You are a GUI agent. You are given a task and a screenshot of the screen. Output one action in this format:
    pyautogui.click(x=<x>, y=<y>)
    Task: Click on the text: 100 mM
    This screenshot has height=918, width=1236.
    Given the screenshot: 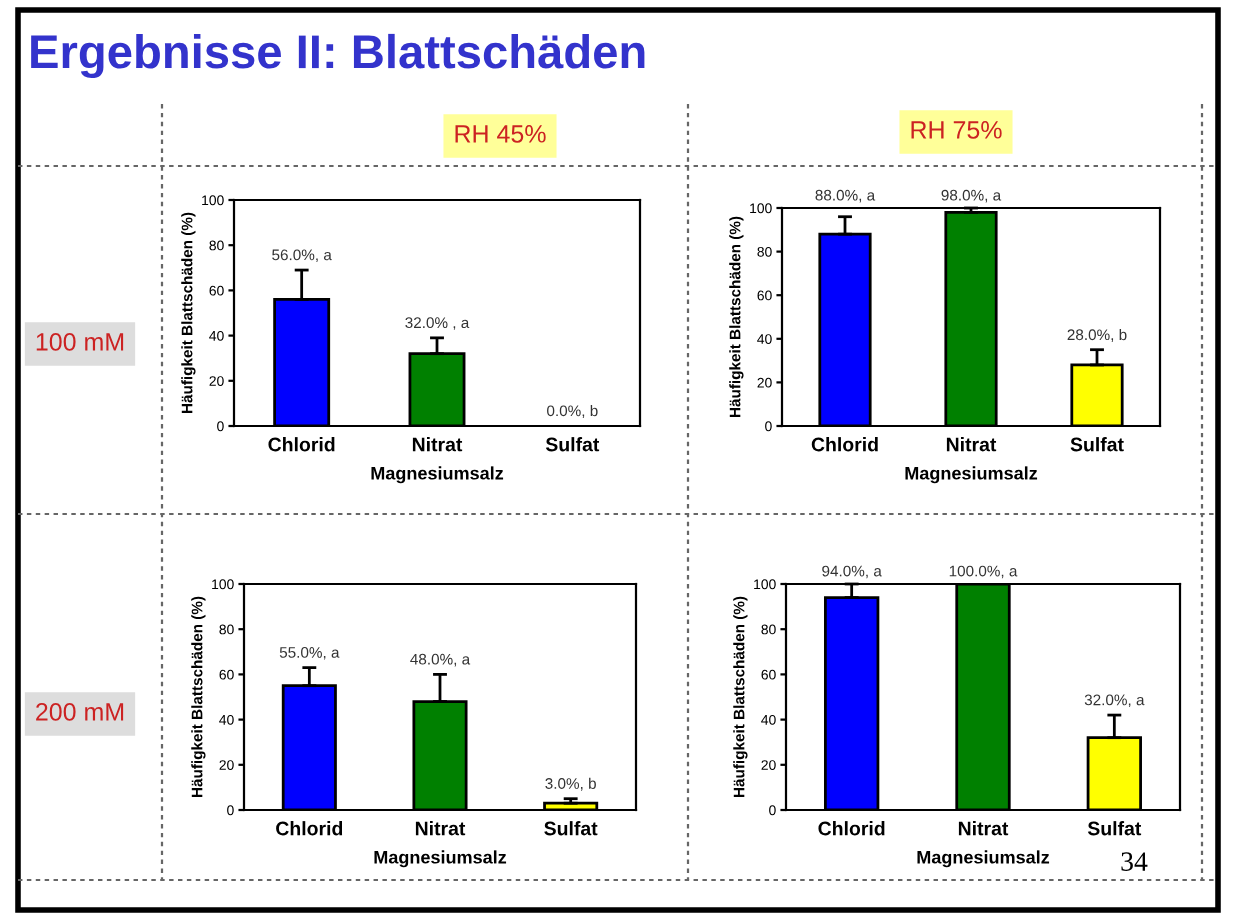 What is the action you would take?
    pyautogui.click(x=80, y=342)
    